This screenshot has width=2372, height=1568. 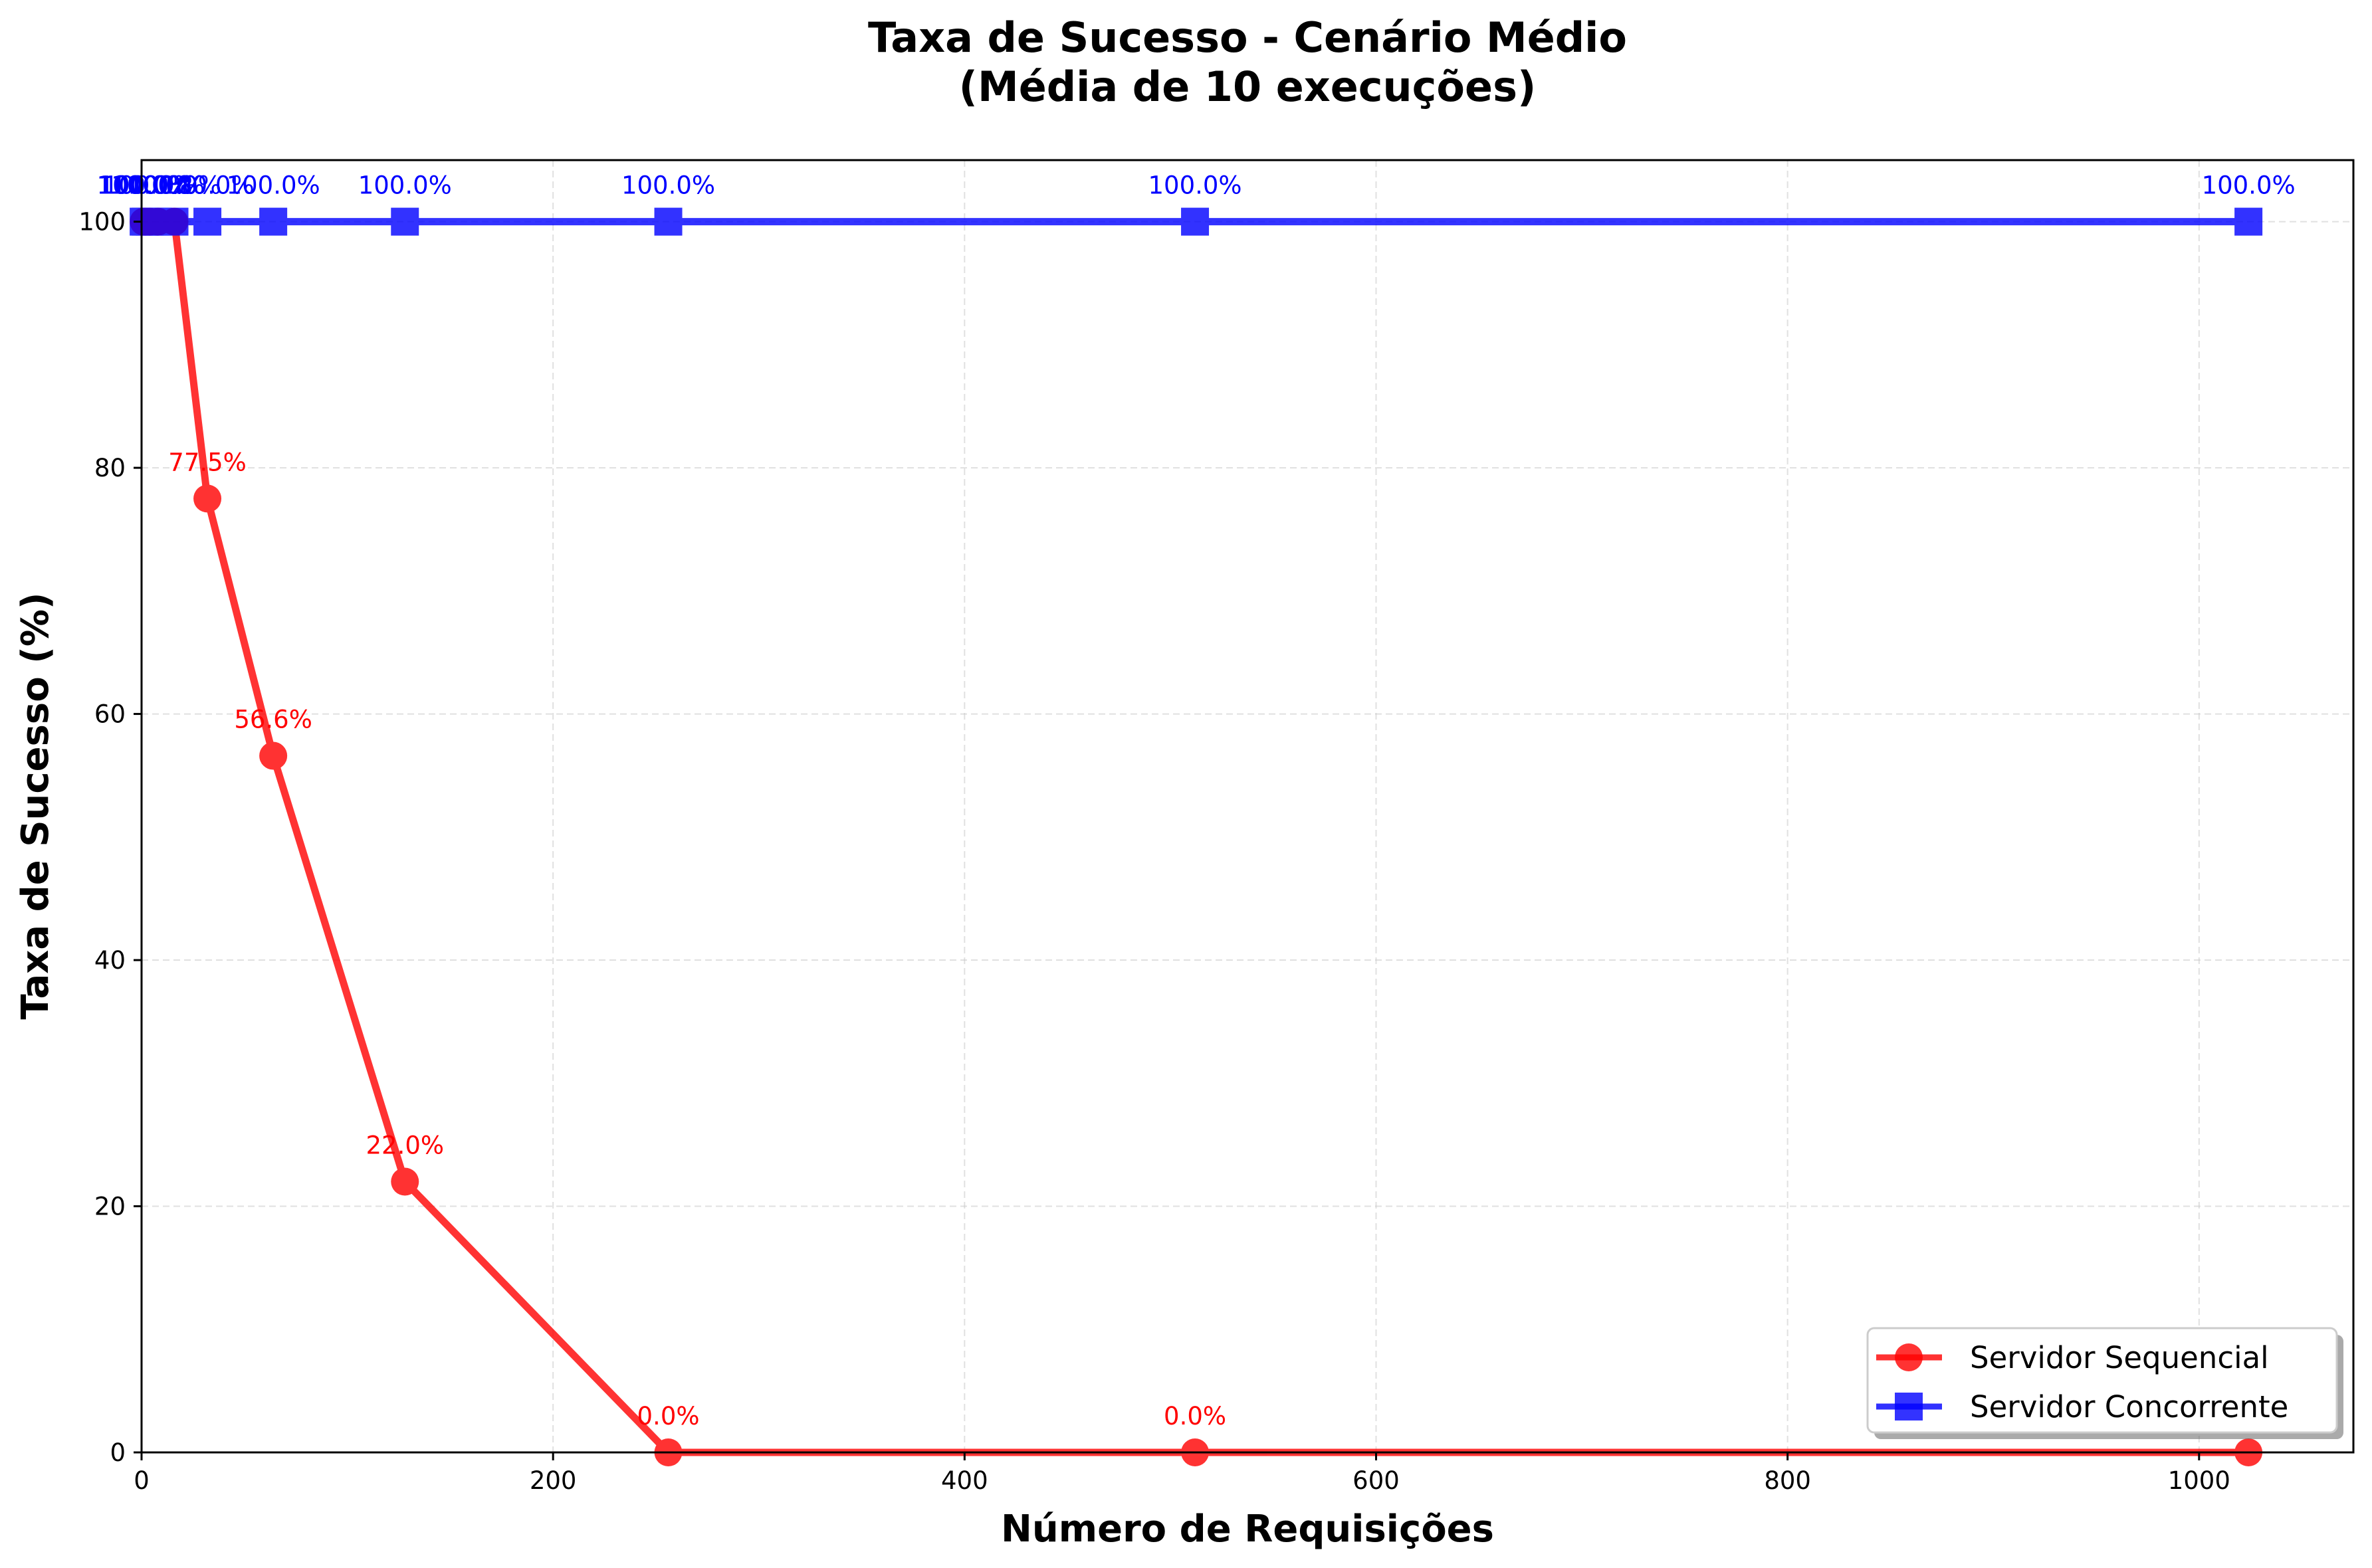 What do you see at coordinates (1909, 1357) in the screenshot?
I see `legend-marker-sequencial` at bounding box center [1909, 1357].